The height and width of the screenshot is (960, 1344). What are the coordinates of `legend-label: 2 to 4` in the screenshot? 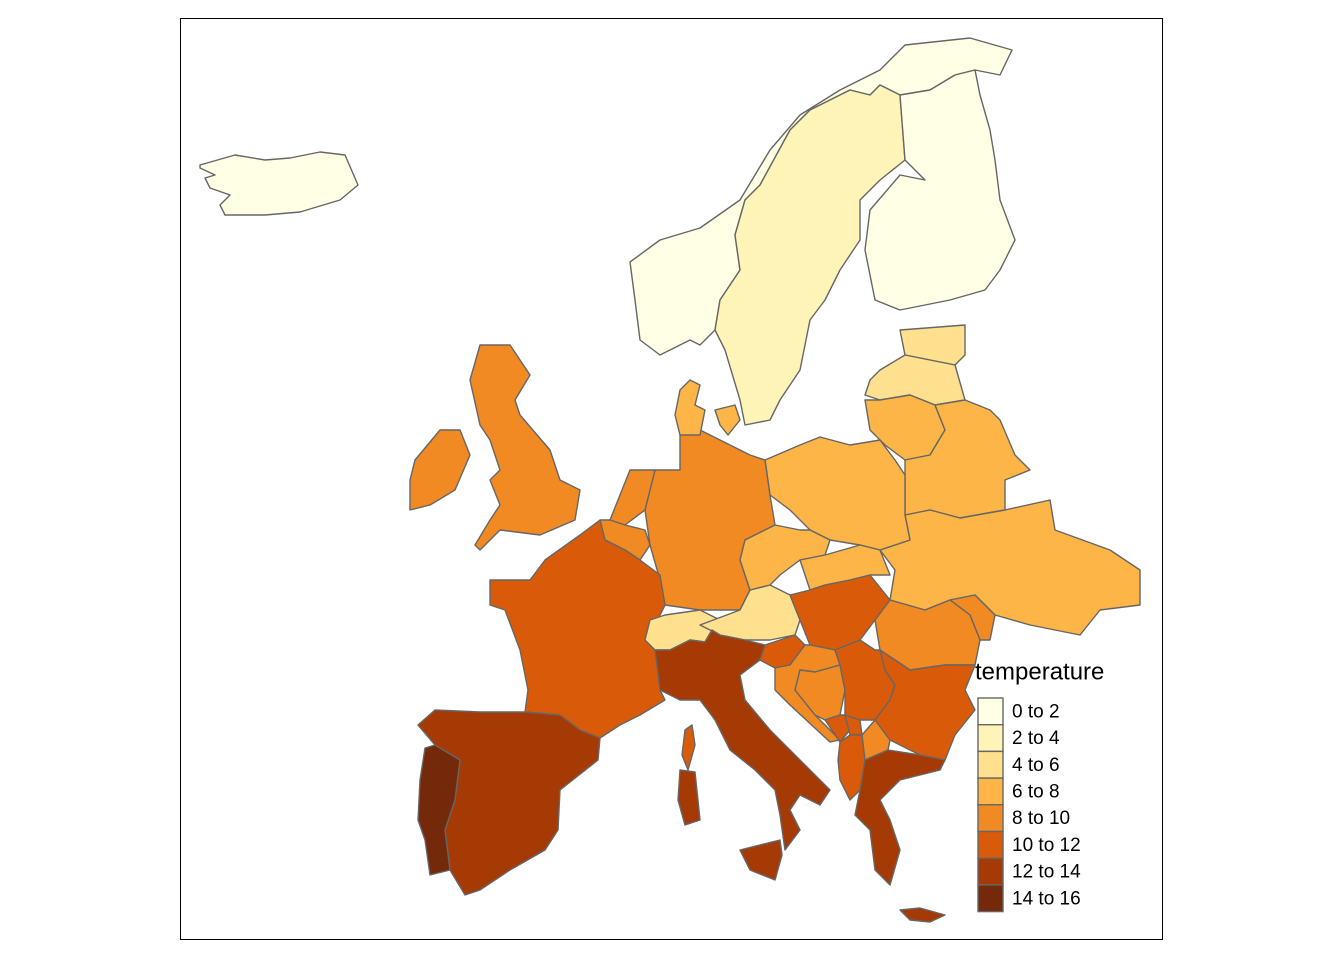 It's located at (1036, 738).